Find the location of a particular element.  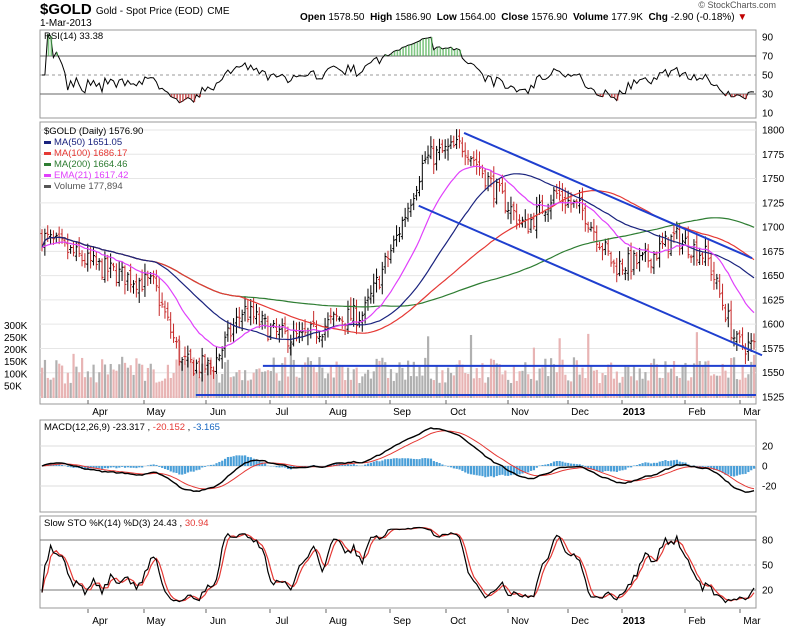

low-label: Low is located at coordinates (446, 17).